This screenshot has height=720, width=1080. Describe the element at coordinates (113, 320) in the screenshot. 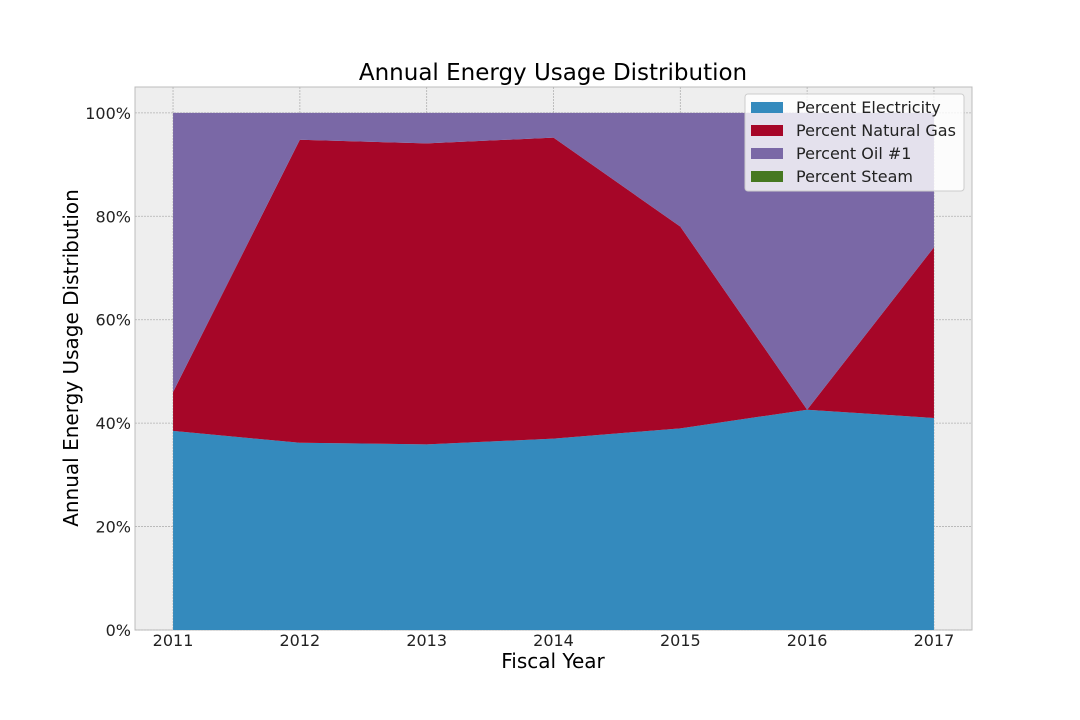

I see `y-tick-label: 60%` at that location.